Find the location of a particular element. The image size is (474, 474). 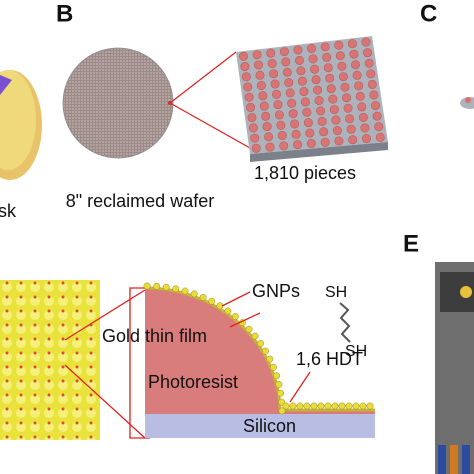

bracket is located at coordinates (139, 363).